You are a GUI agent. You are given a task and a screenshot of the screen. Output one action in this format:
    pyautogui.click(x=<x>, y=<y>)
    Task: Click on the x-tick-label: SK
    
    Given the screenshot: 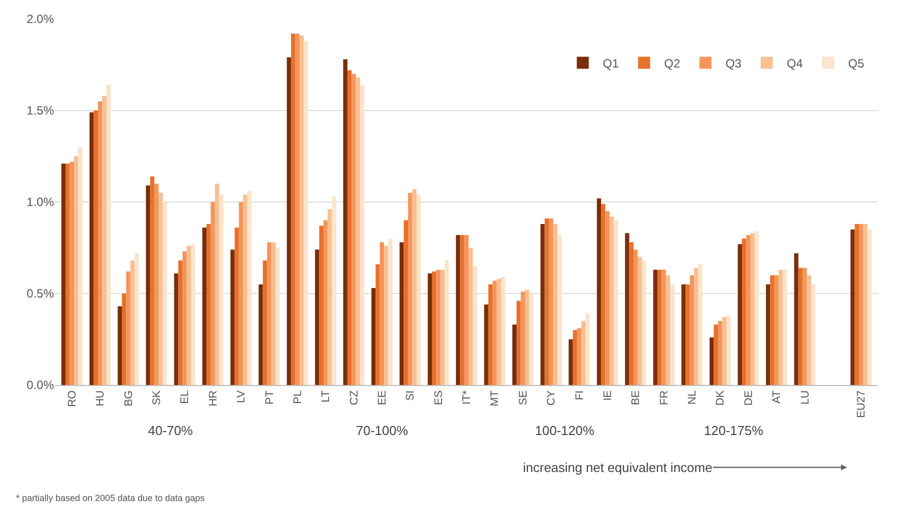 What is the action you would take?
    pyautogui.click(x=157, y=398)
    